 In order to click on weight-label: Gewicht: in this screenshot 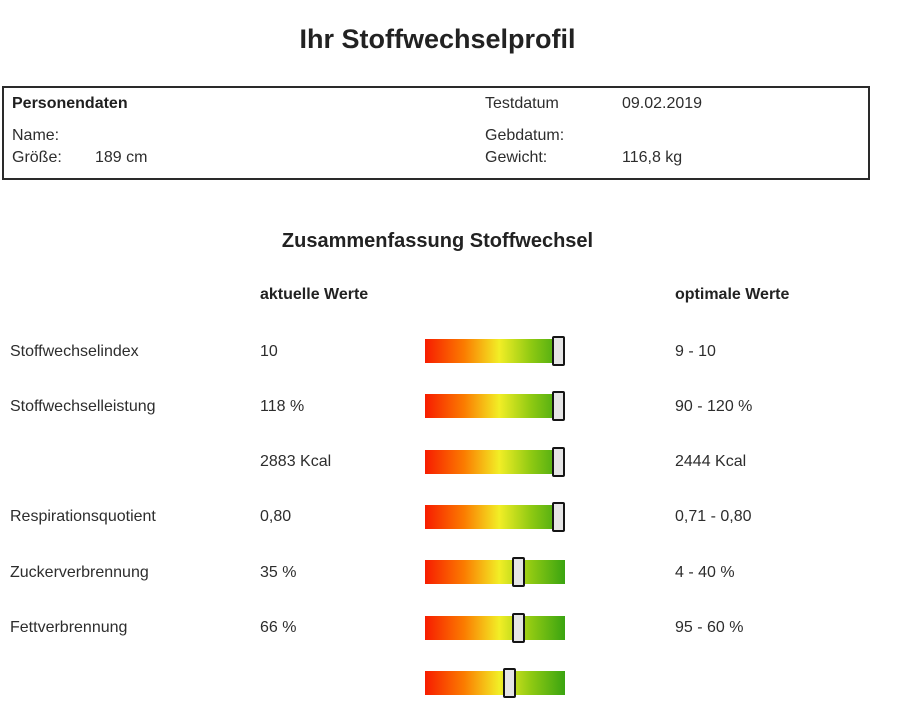, I will do `click(516, 157)`.